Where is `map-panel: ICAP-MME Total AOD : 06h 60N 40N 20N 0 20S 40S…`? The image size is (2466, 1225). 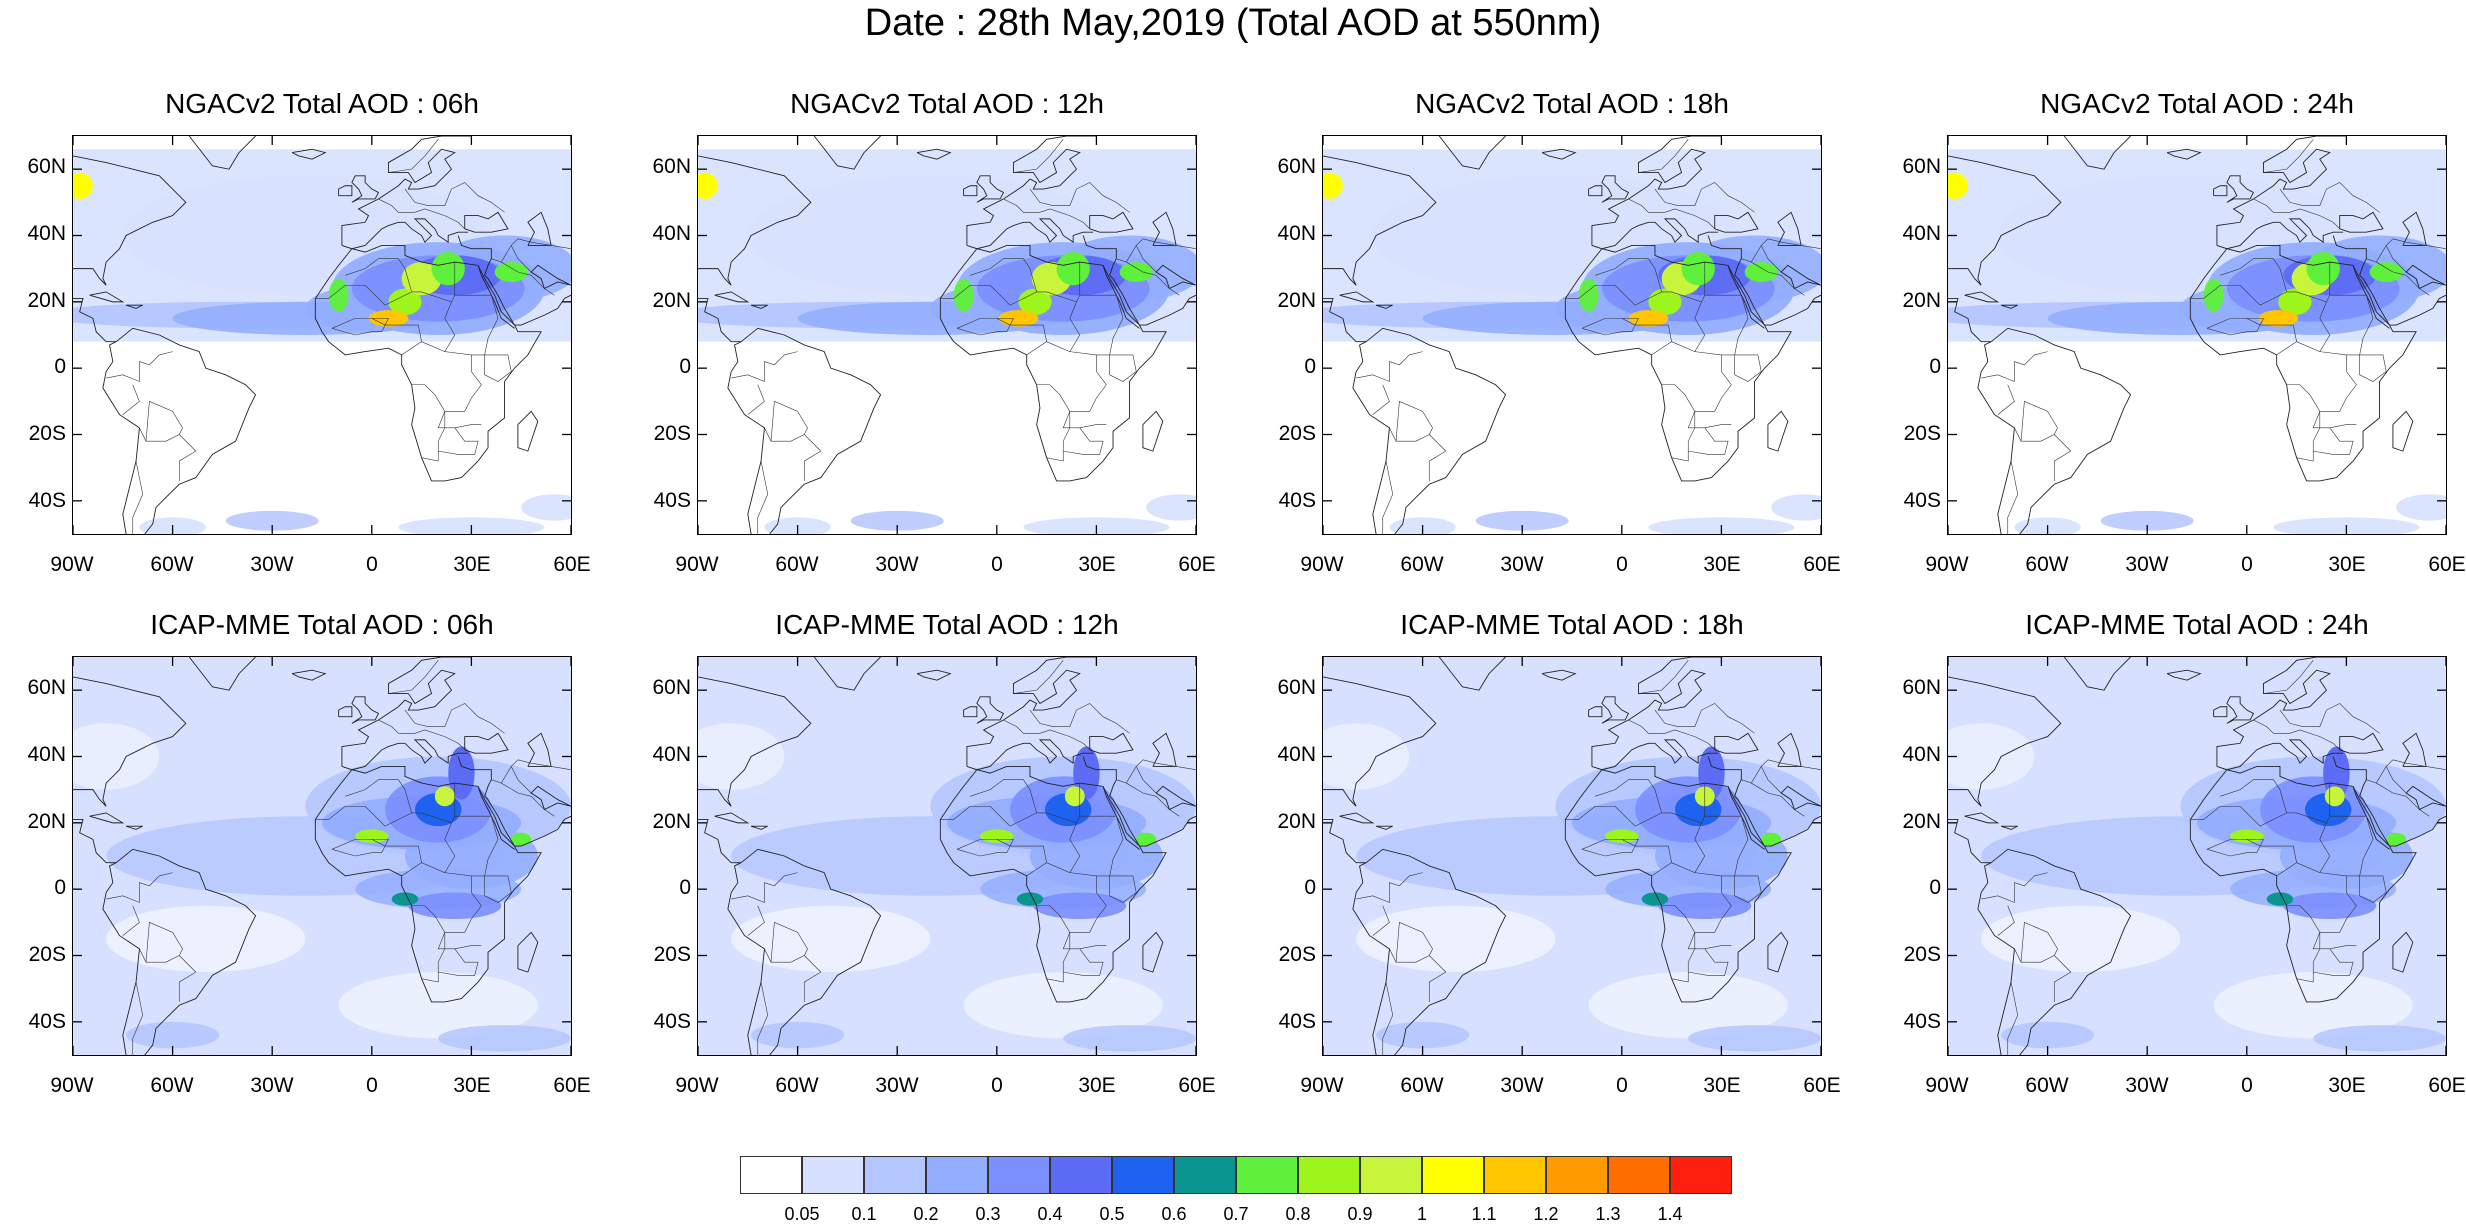 map-panel: ICAP-MME Total AOD : 06h 60N 40N 20N 0 20S 40S… is located at coordinates (308, 853).